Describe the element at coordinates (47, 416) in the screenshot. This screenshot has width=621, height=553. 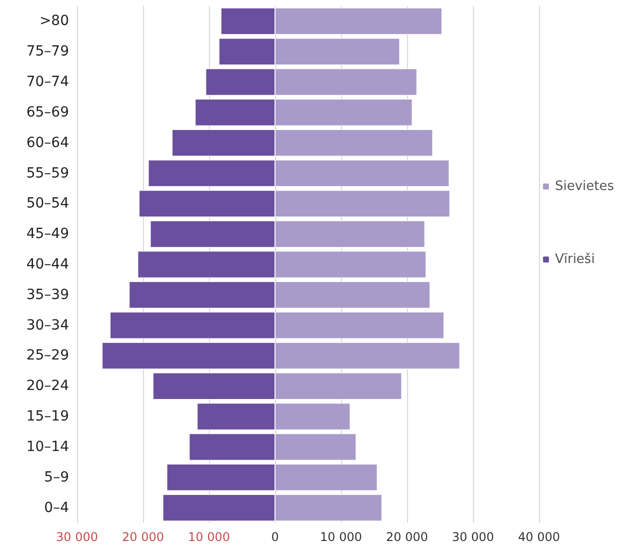
I see `y-tick-label: 15–19` at that location.